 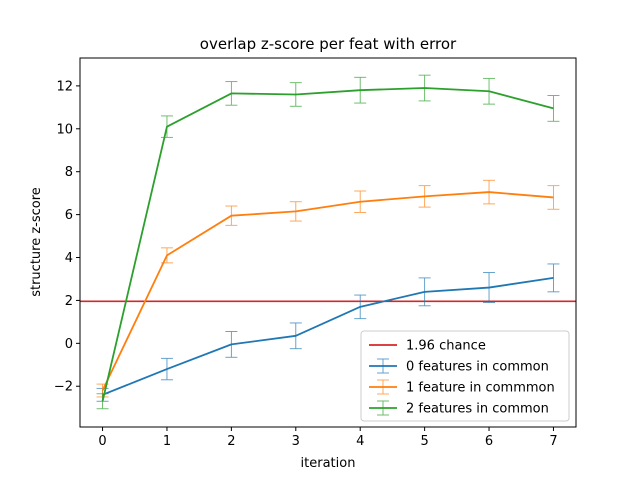 What do you see at coordinates (489, 441) in the screenshot?
I see `x-tick-label: 6` at bounding box center [489, 441].